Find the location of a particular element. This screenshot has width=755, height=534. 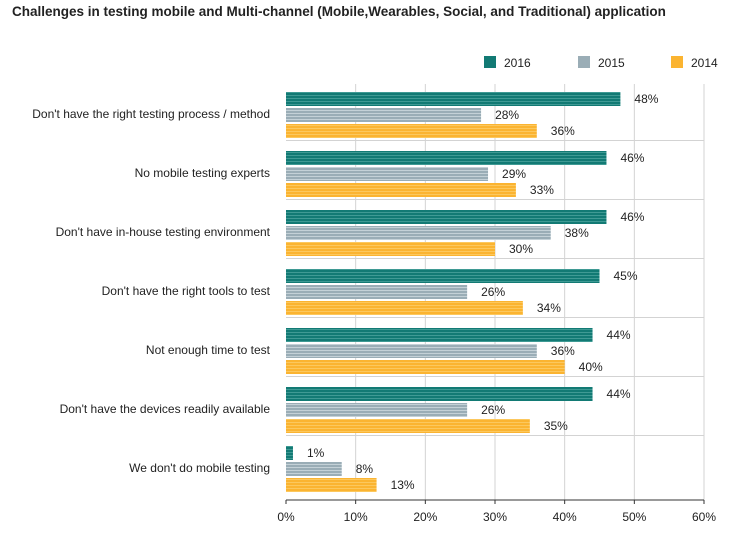

data-label: 8% is located at coordinates (365, 469).